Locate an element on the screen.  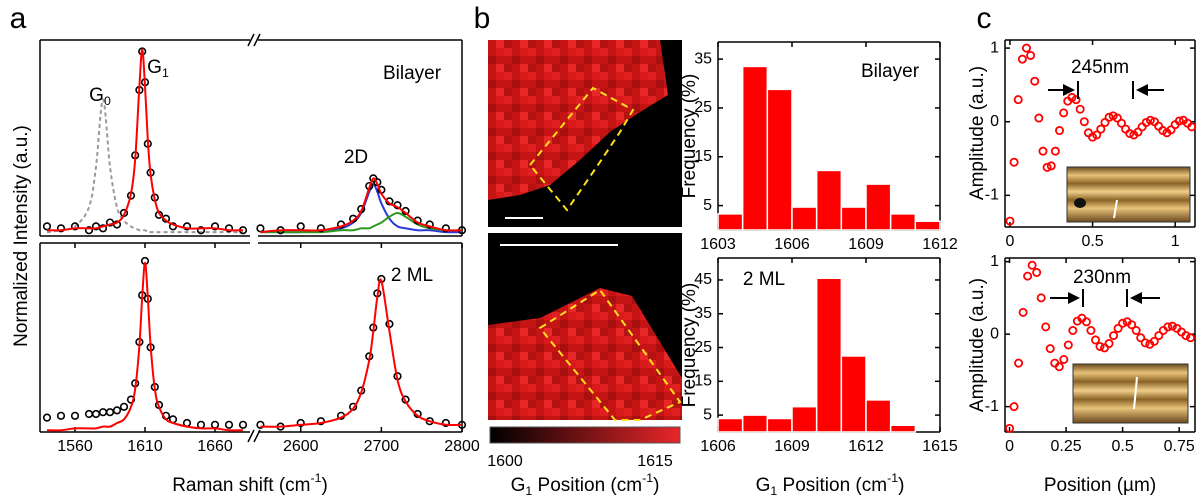
annotation: G1 is located at coordinates (158, 68).